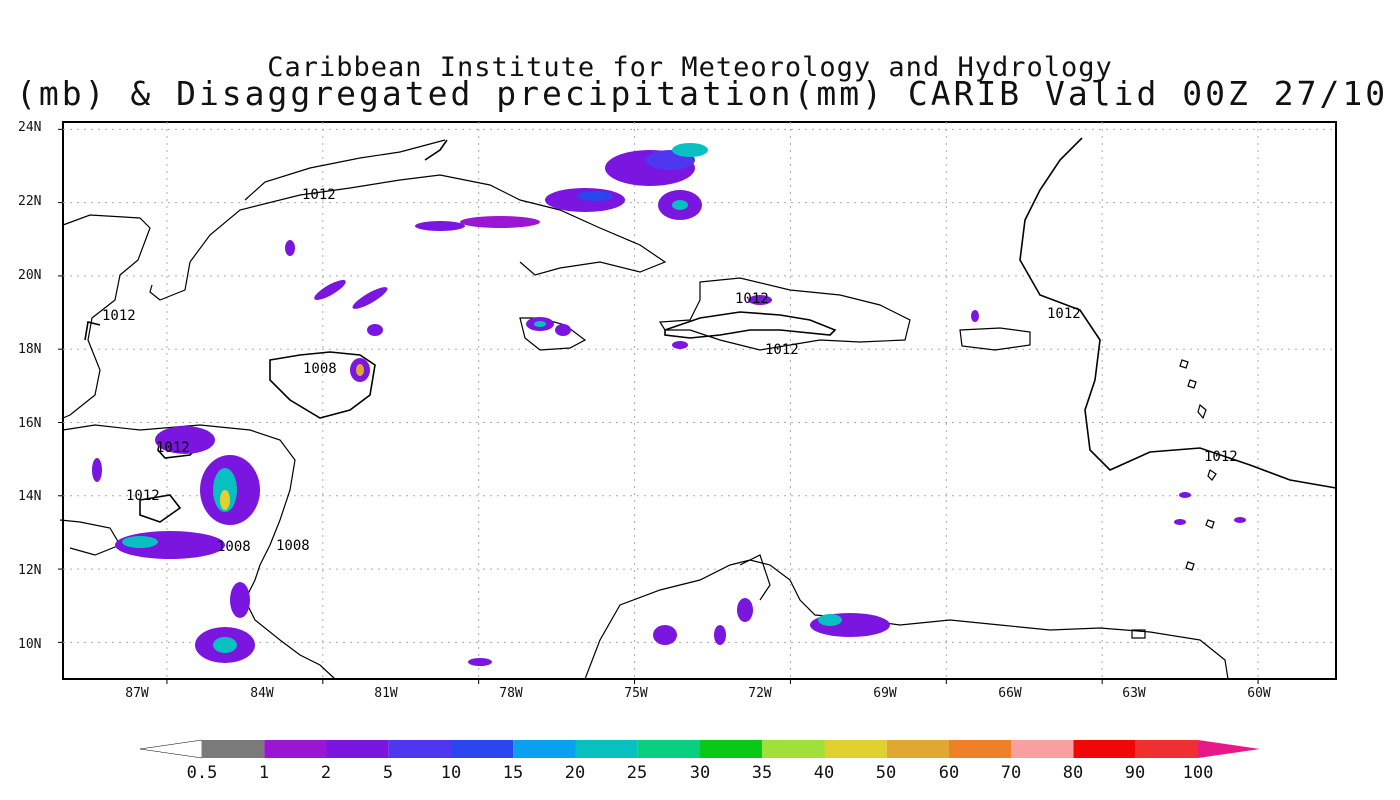 This screenshot has height=800, width=1400. Describe the element at coordinates (262, 693) in the screenshot. I see `lon-tick-label: 84W` at that location.